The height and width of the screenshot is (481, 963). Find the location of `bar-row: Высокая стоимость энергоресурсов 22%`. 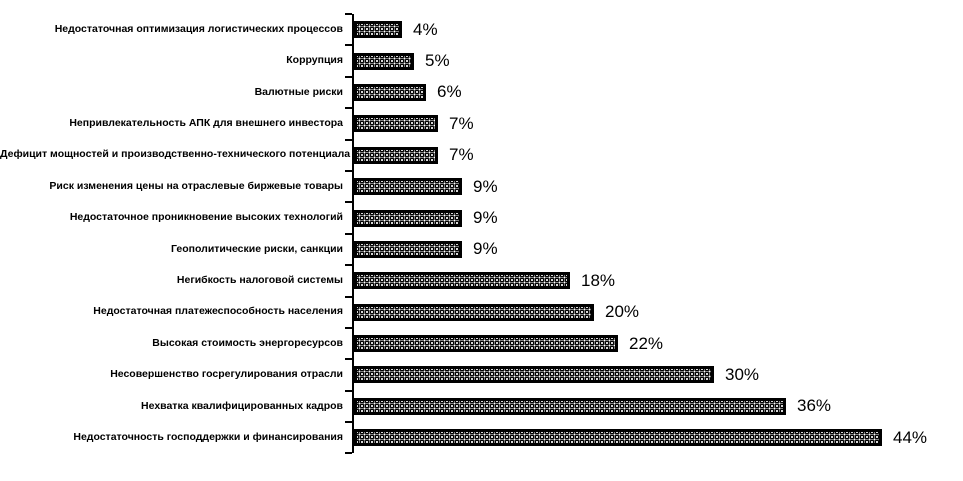

bar-row: Высокая стоимость энергоресурсов 22% is located at coordinates (481, 343).